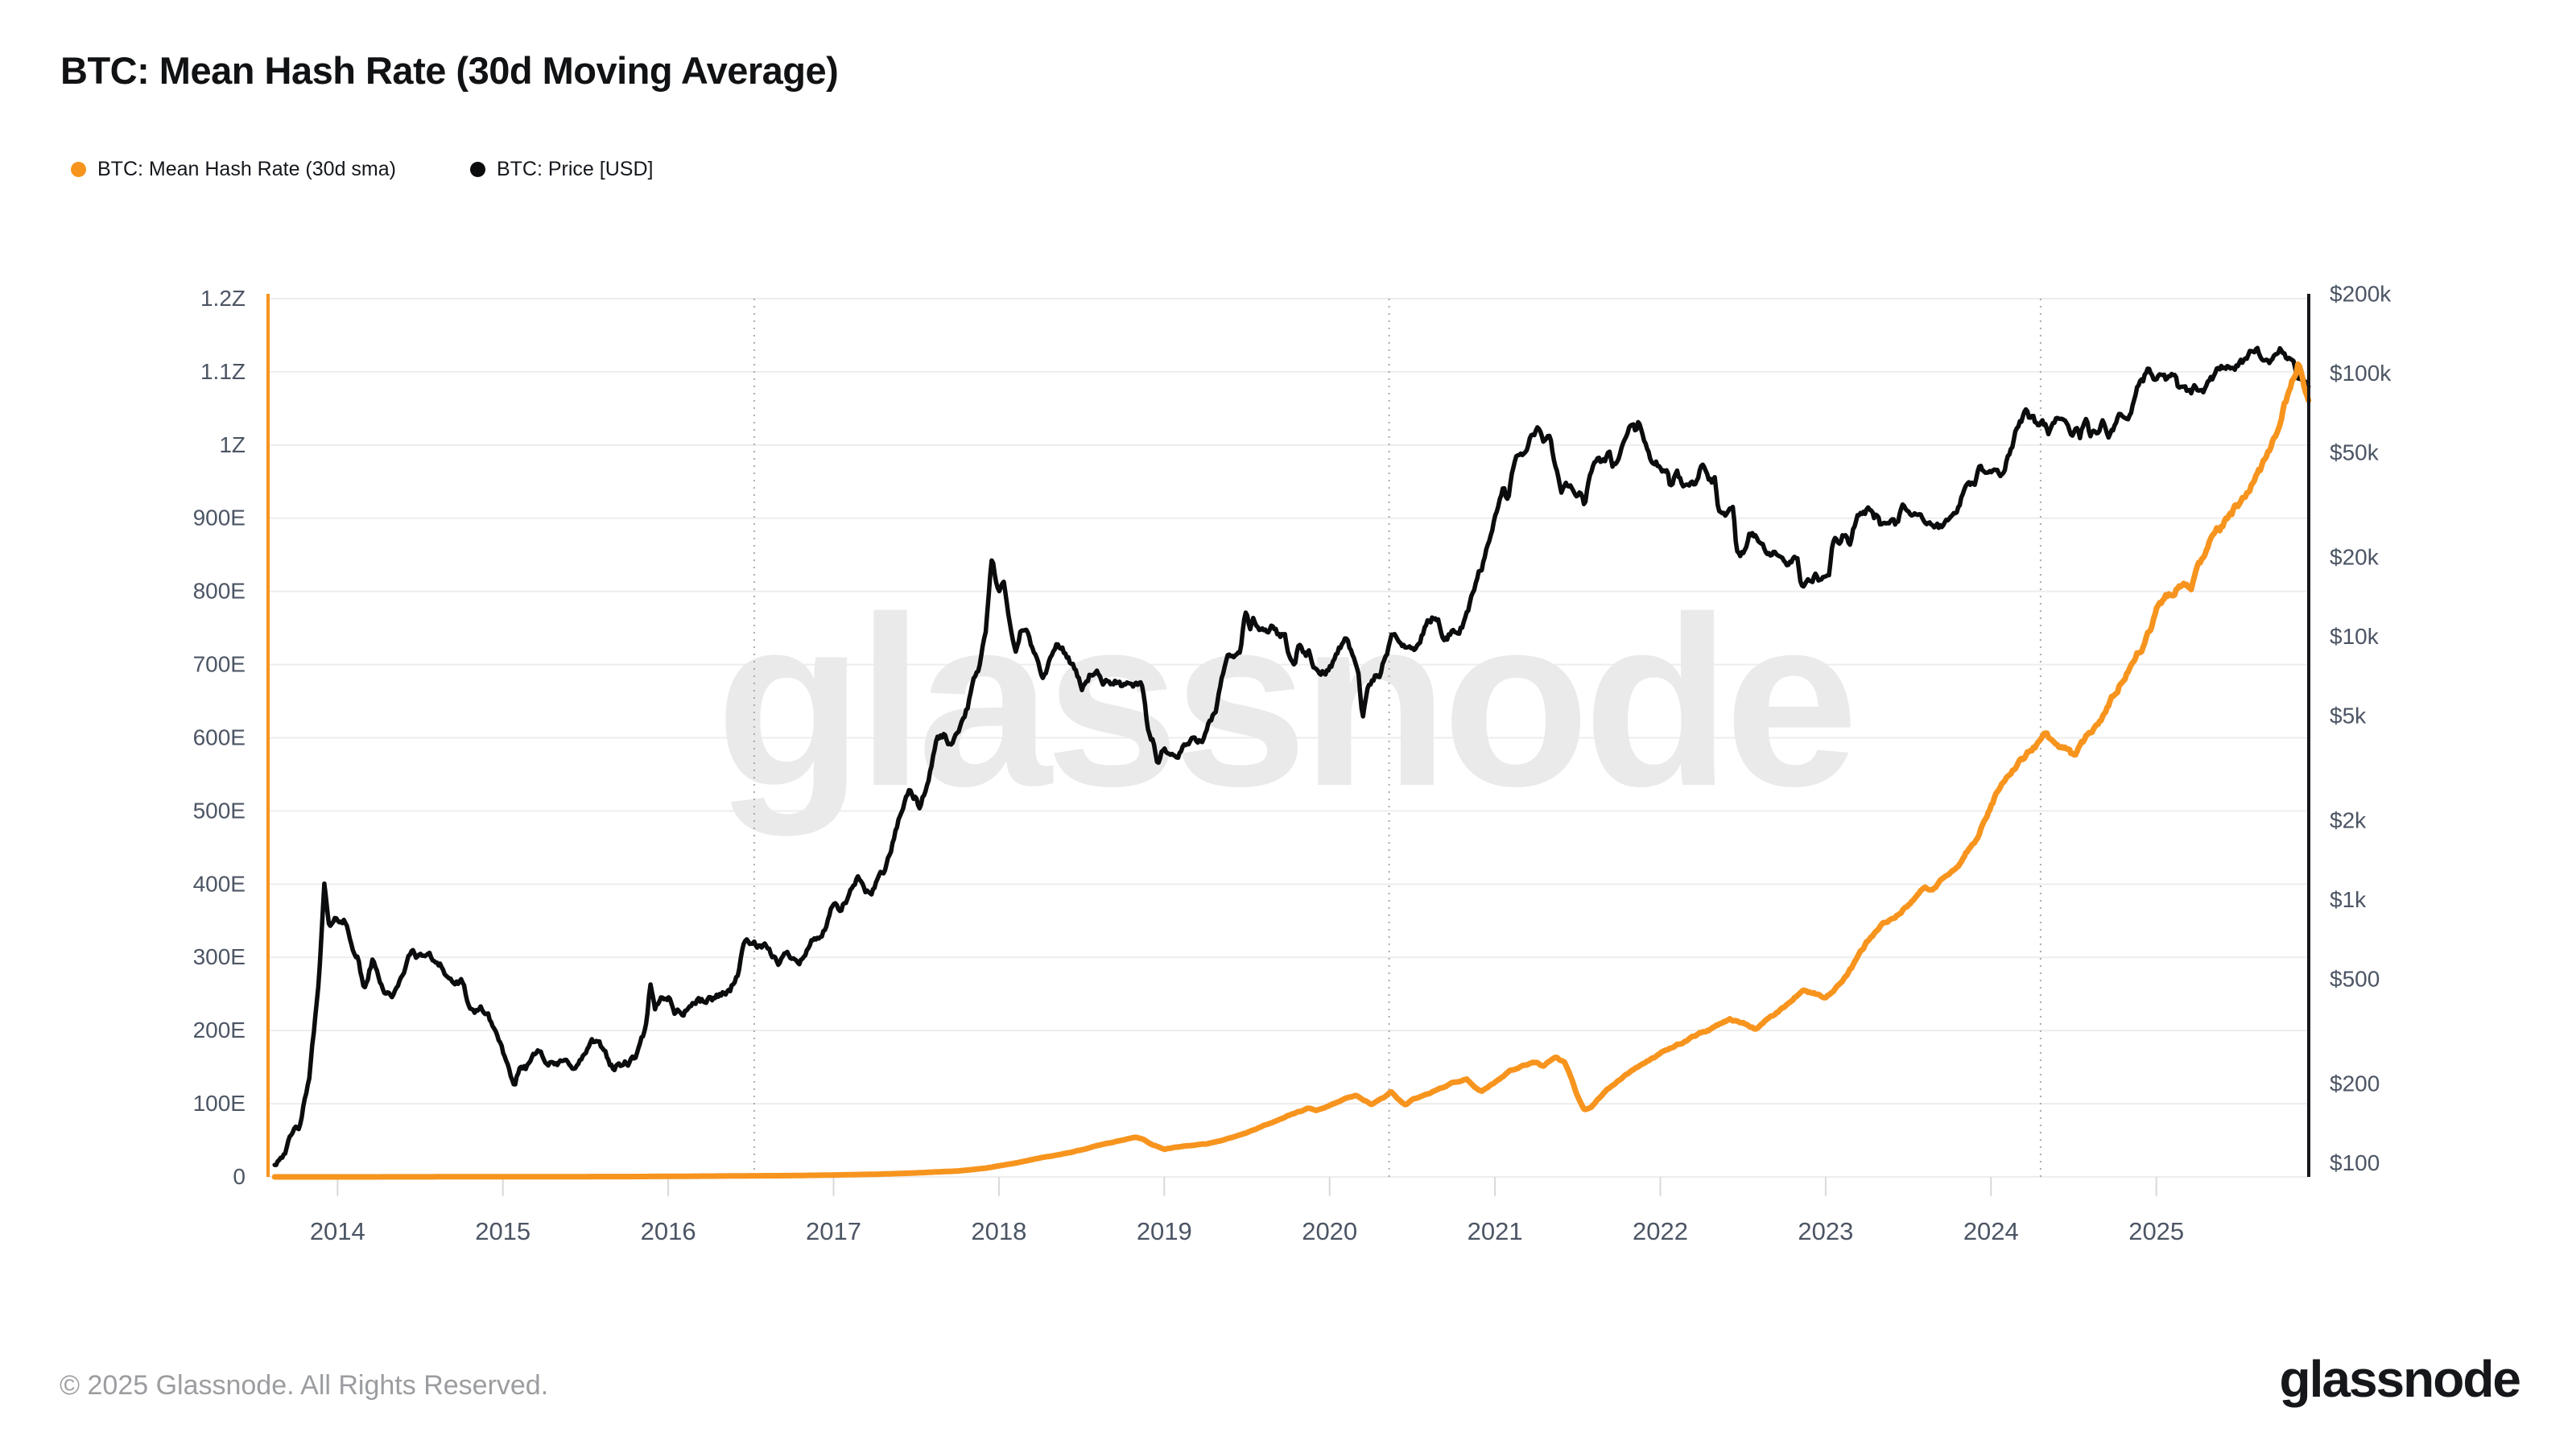  Describe the element at coordinates (2400, 1379) in the screenshot. I see `glassnode-logo: glassnode` at that location.